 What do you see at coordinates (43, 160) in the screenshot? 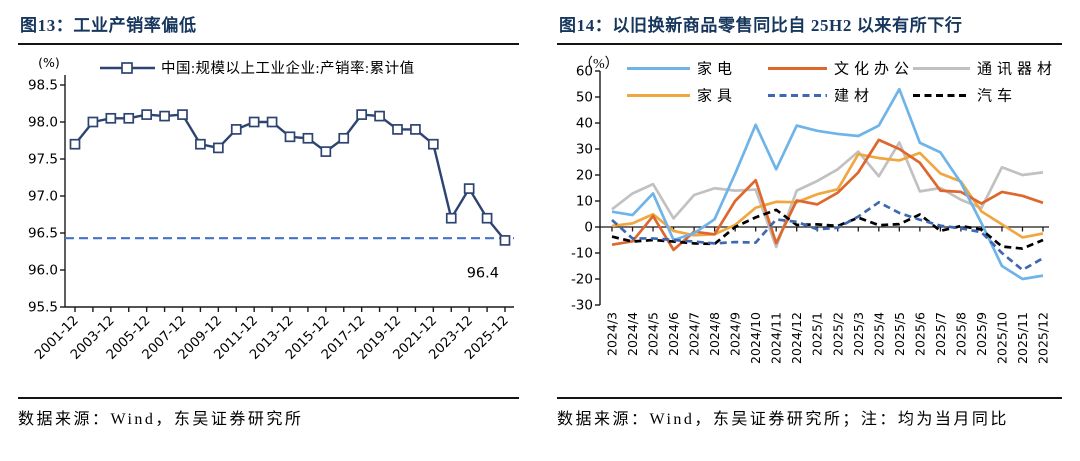
I see `svg-text: 97.5` at bounding box center [43, 160].